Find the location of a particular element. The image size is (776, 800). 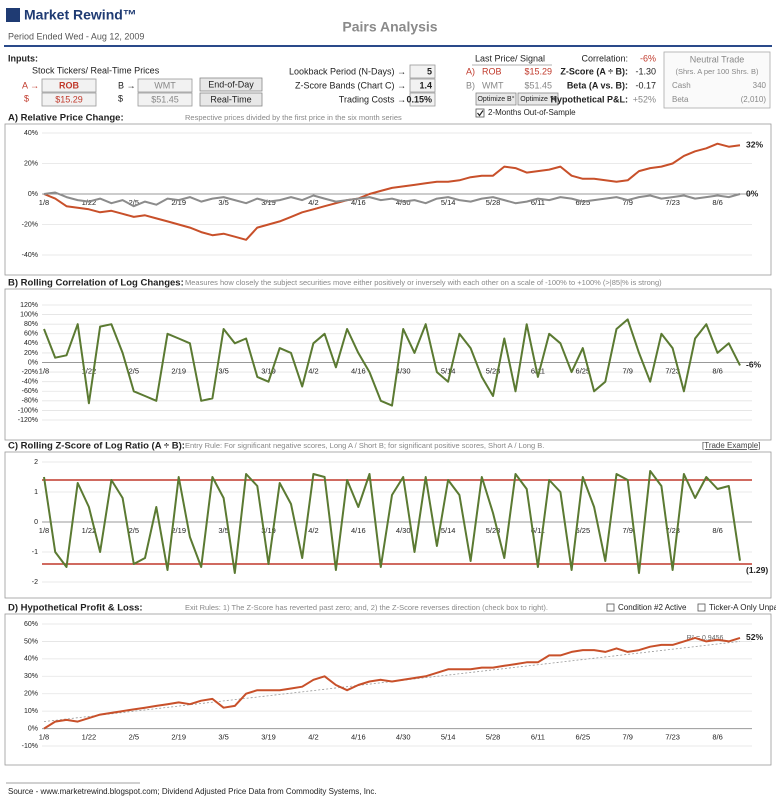

price-a-box is located at coordinates (69, 99).